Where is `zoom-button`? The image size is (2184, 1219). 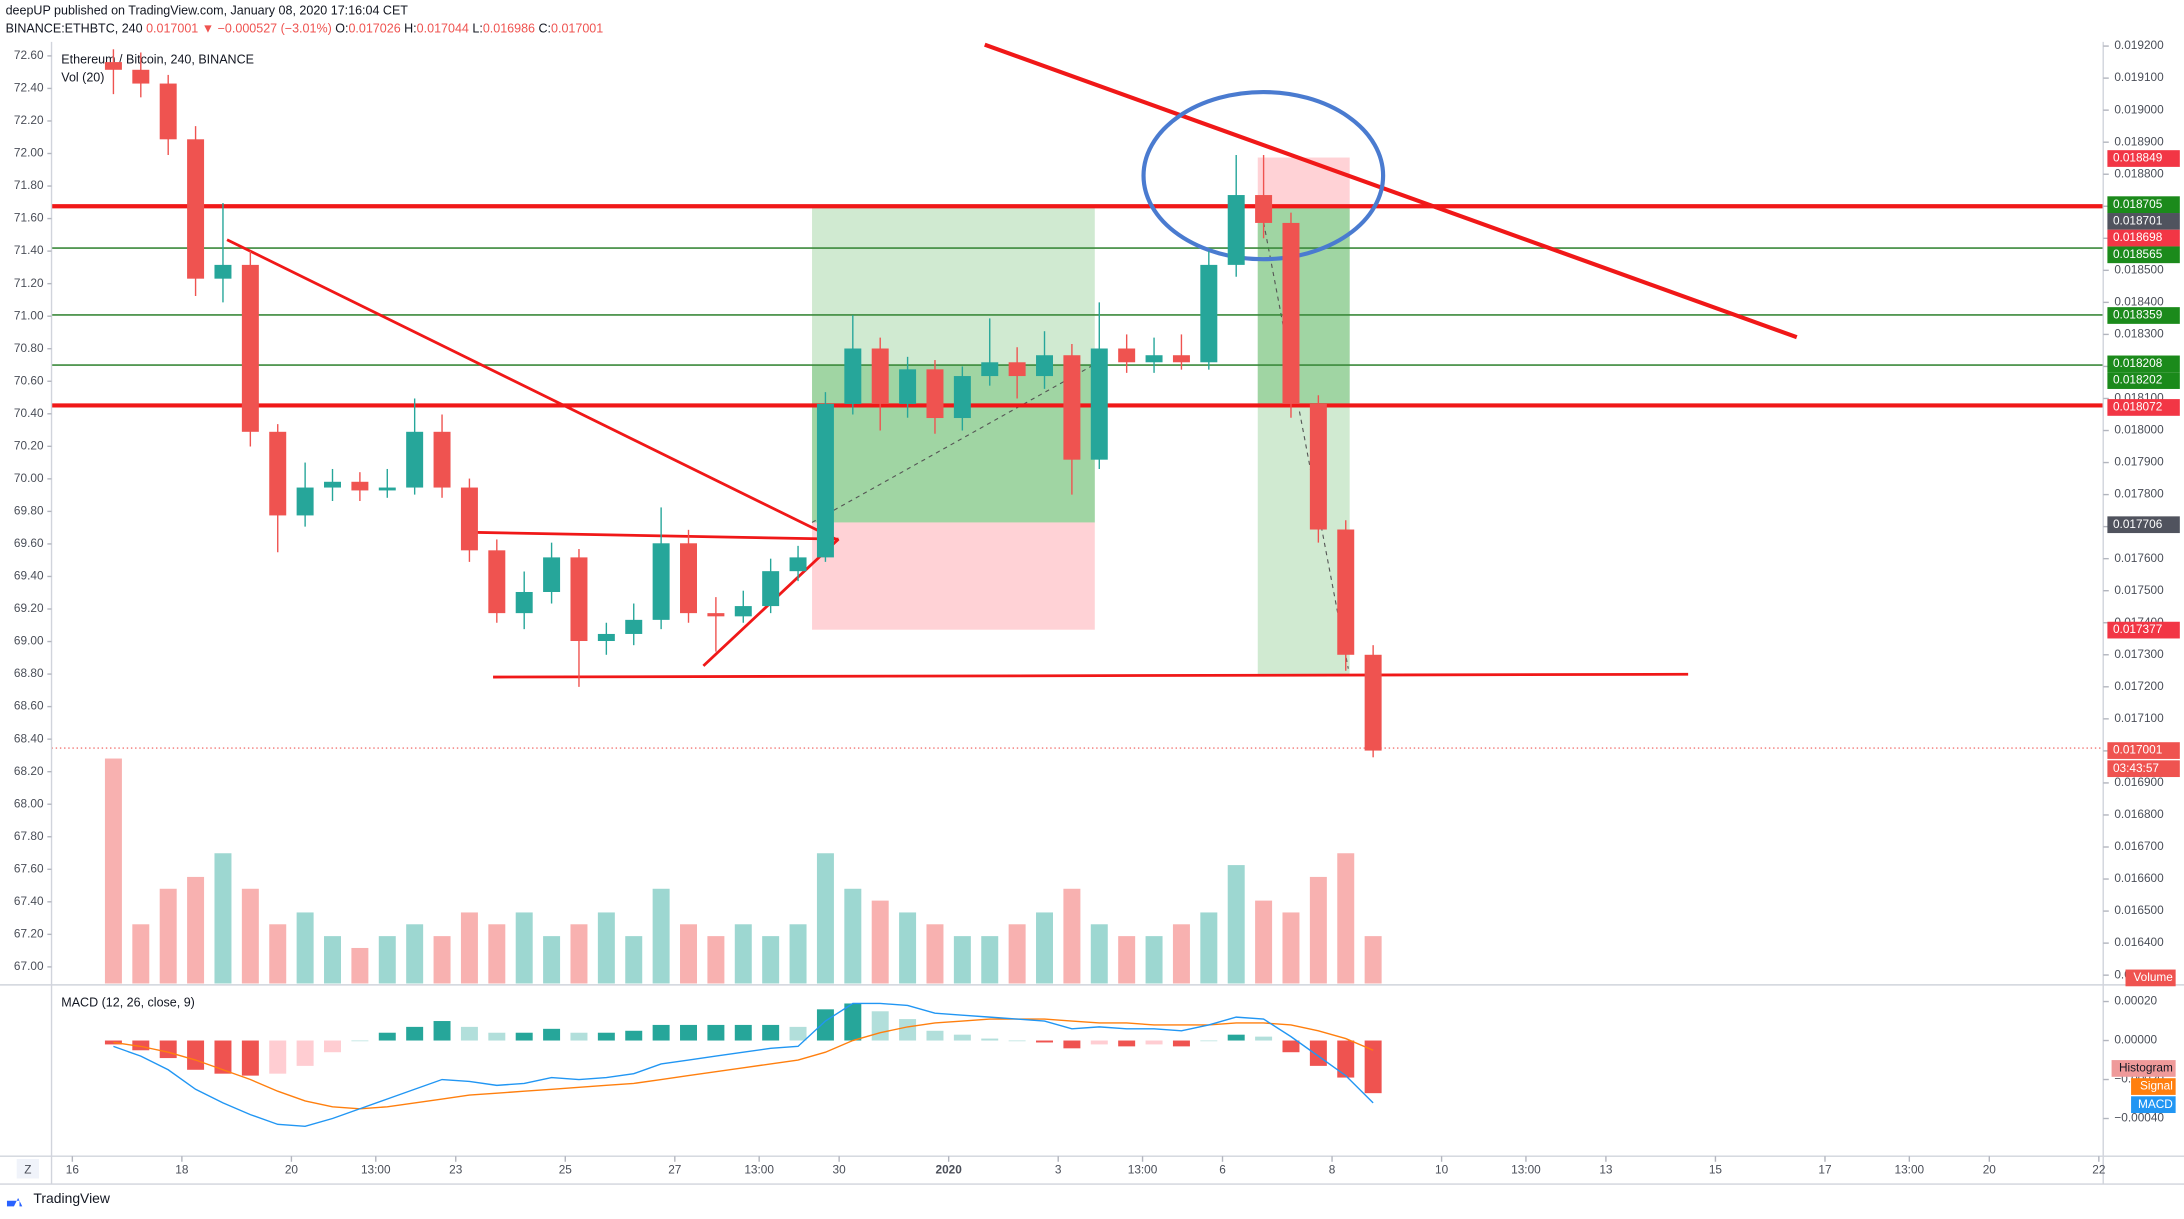
zoom-button is located at coordinates (27, 1168).